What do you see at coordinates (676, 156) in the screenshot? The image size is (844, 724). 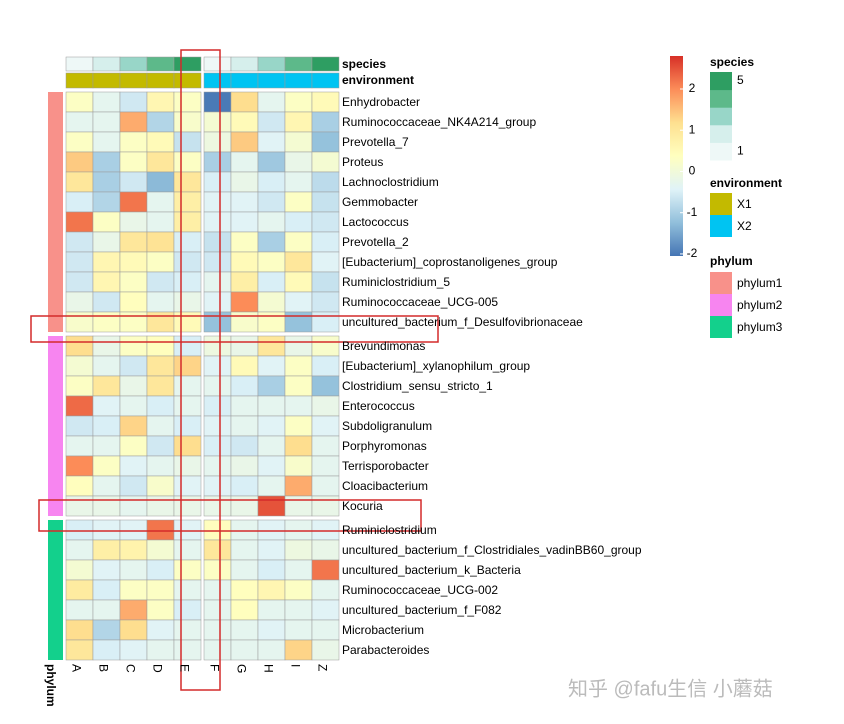 I see `colorbar` at bounding box center [676, 156].